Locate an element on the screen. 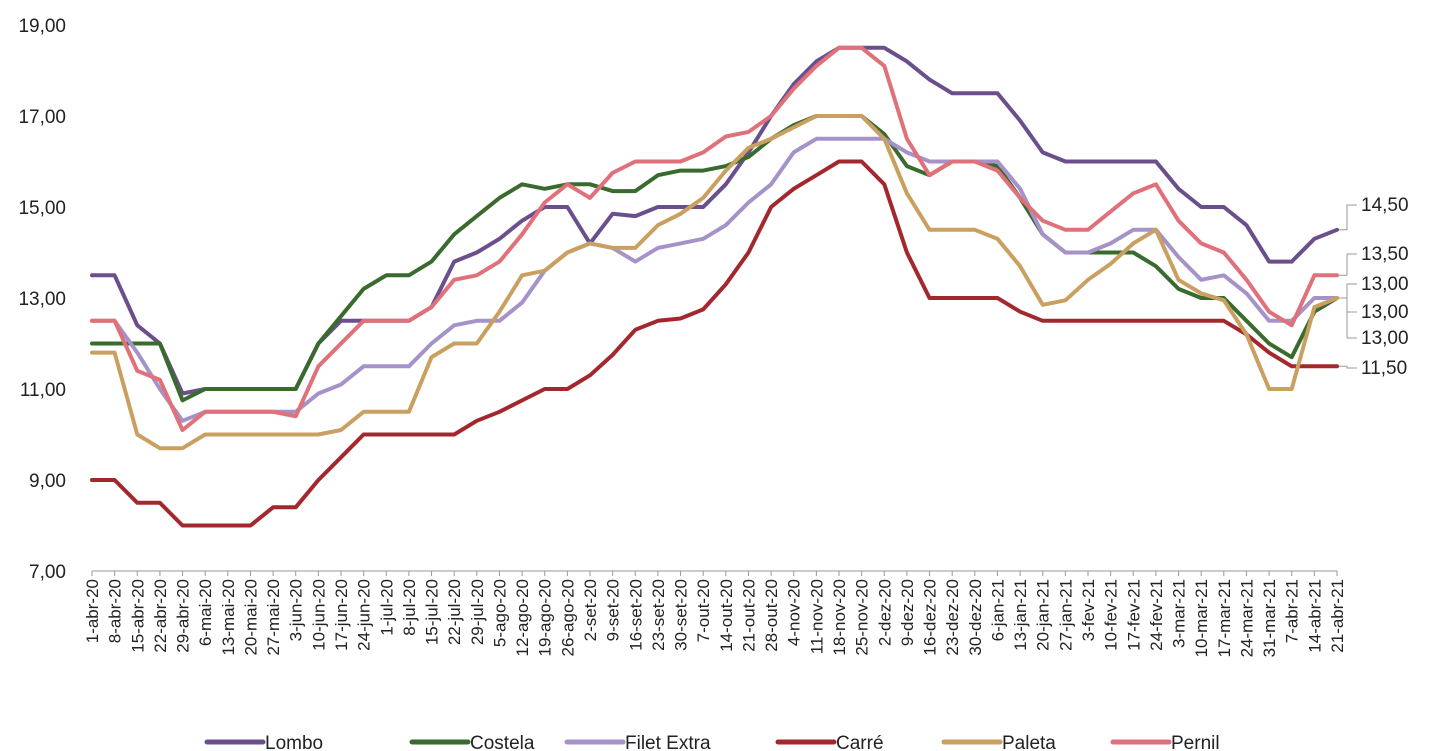 This screenshot has height=751, width=1436. y-tick-label: 9,00 is located at coordinates (47, 481).